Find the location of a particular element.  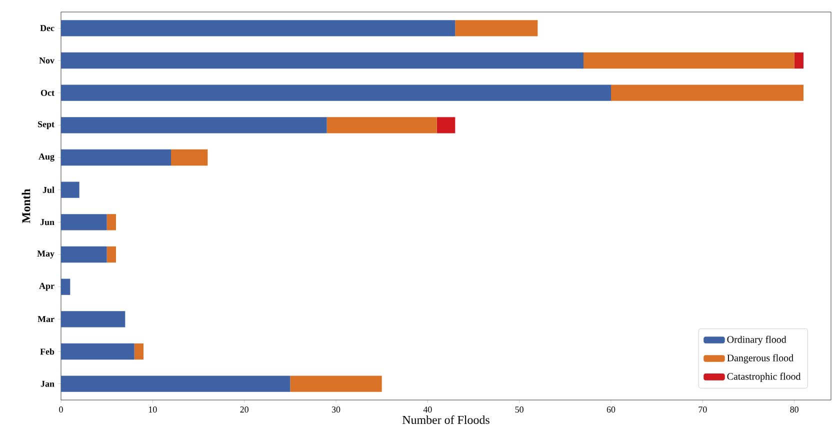

x-tick-label: 20 is located at coordinates (244, 409).